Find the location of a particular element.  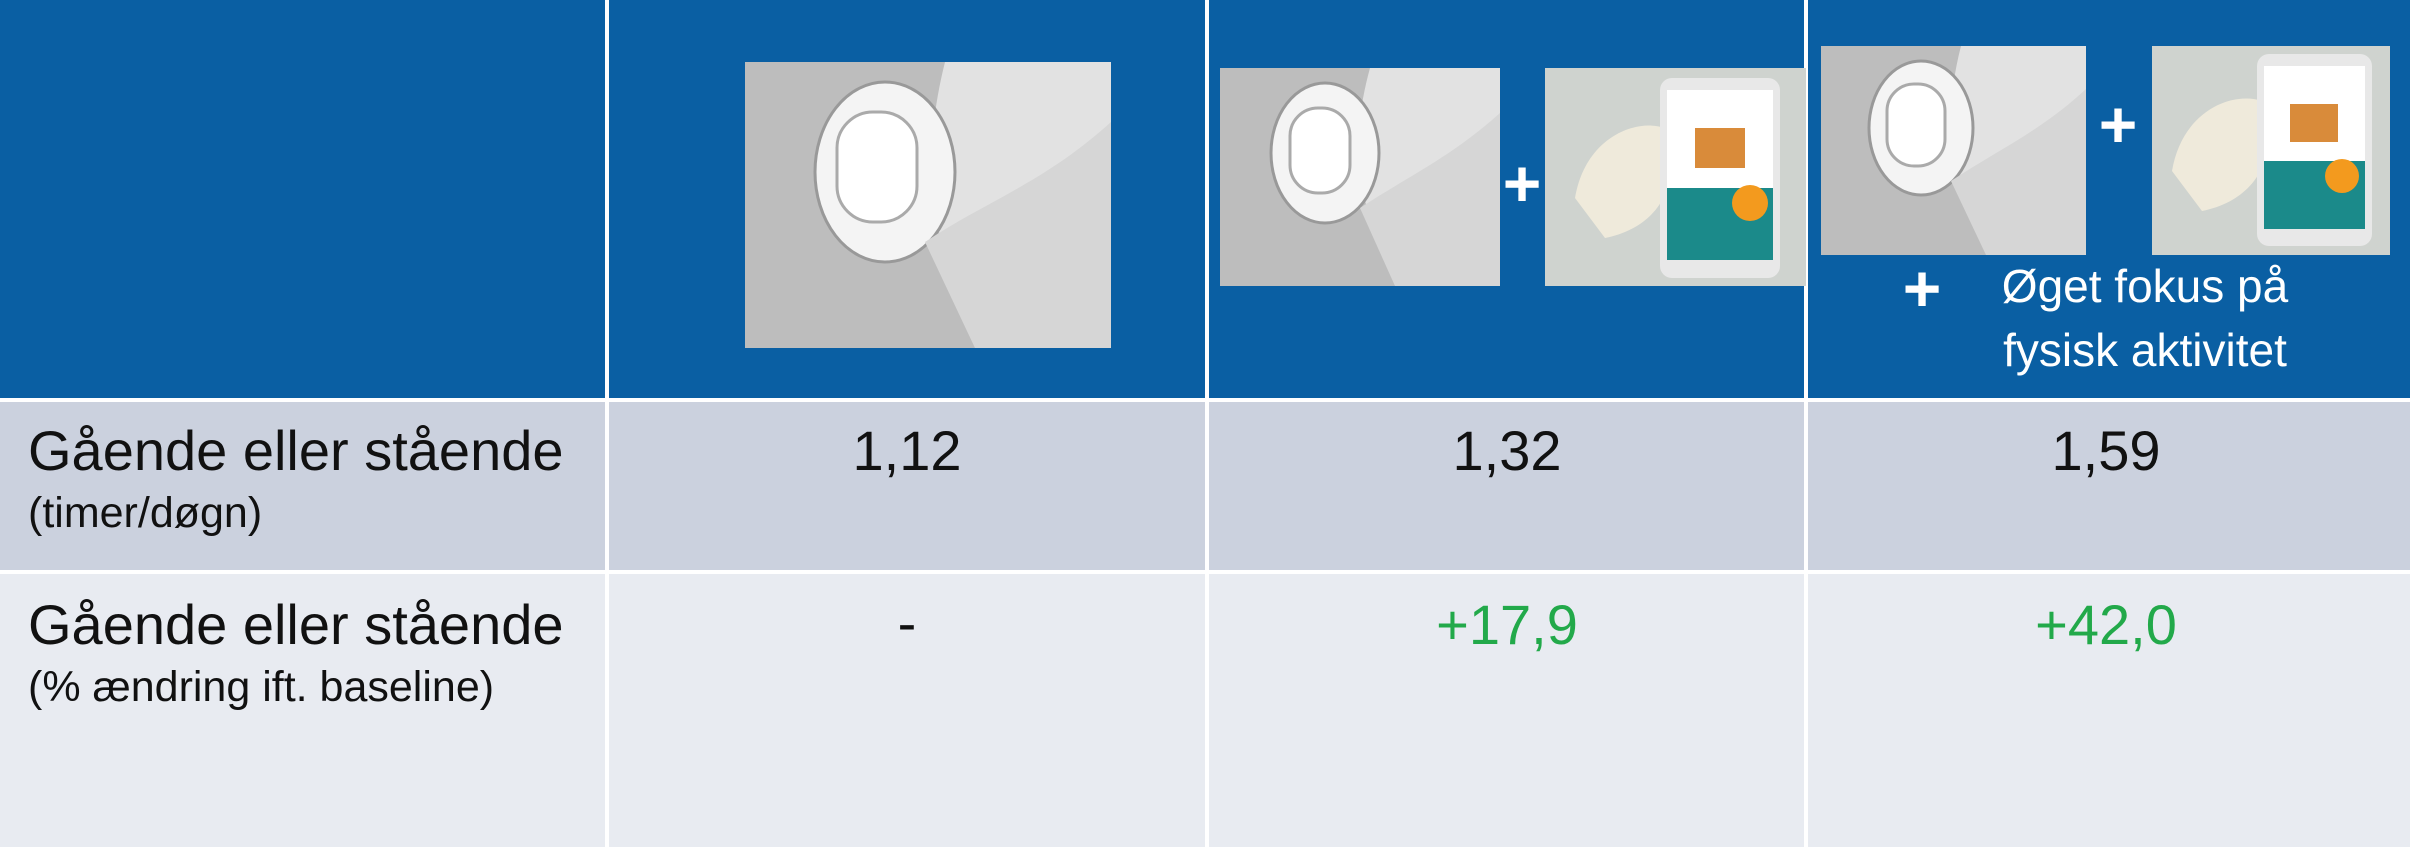

cell-value: +17,9 is located at coordinates (1507, 624).